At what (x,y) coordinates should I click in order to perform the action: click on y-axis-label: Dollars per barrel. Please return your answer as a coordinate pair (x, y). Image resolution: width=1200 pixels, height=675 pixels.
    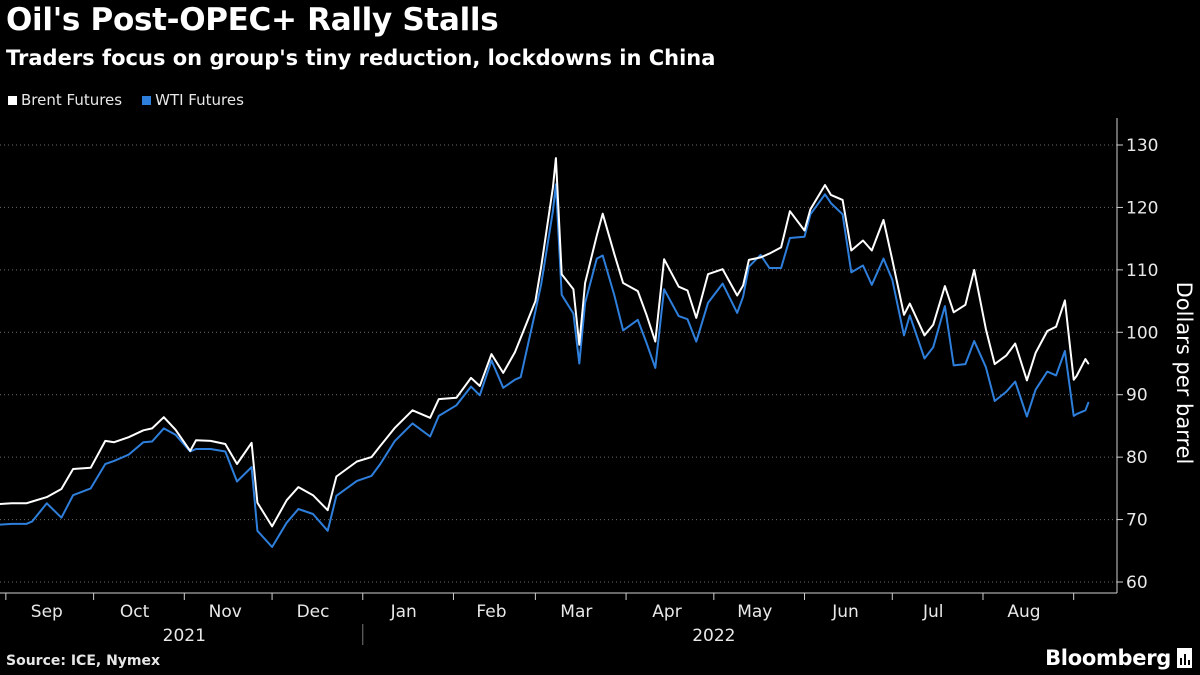
    Looking at the image, I should click on (1184, 373).